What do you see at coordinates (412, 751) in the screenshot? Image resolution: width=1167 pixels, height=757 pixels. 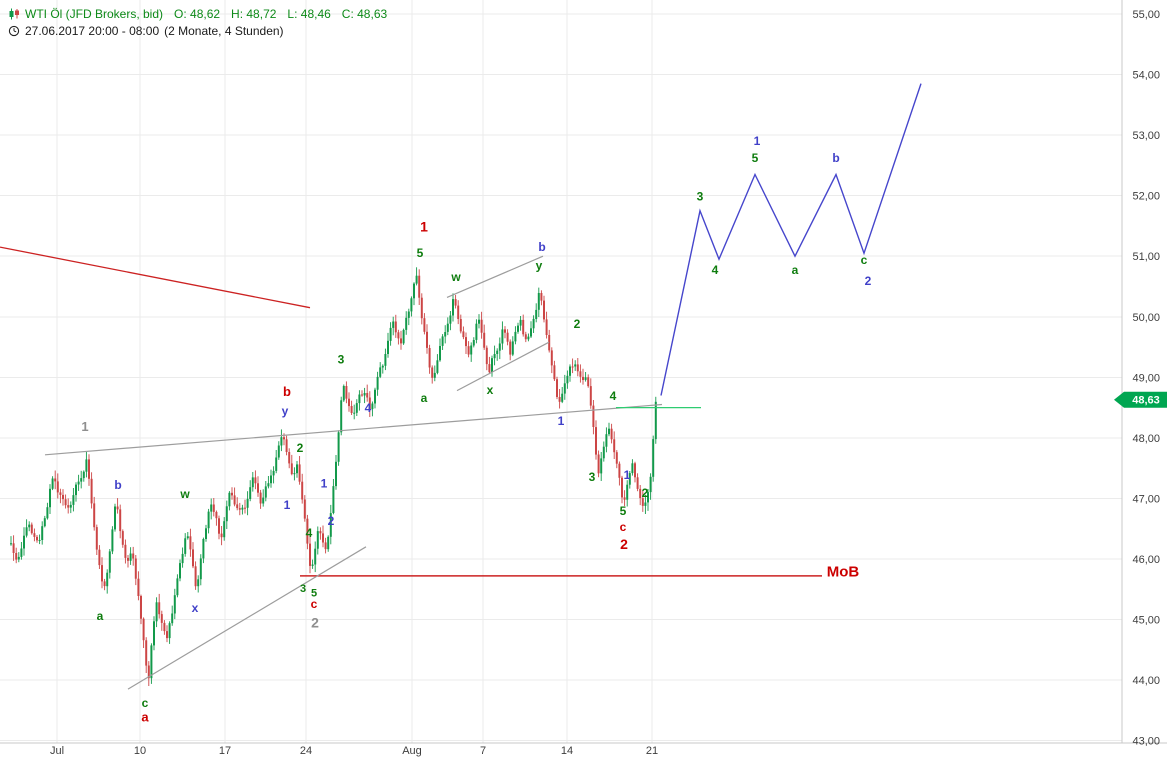 I see `x-axis-tick: Aug` at bounding box center [412, 751].